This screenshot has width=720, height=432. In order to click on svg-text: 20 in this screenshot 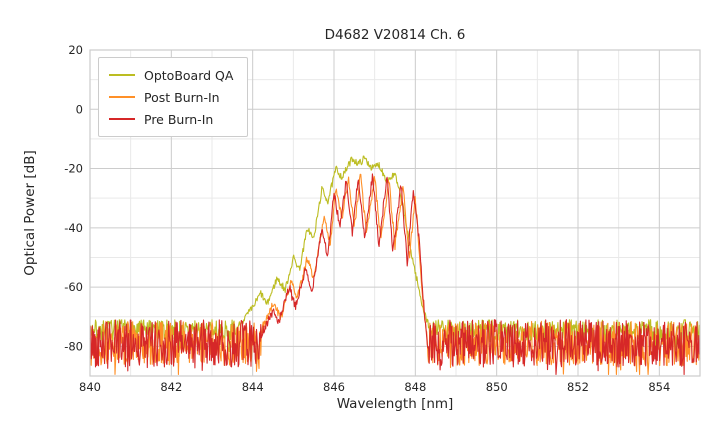, I will do `click(75, 50)`.